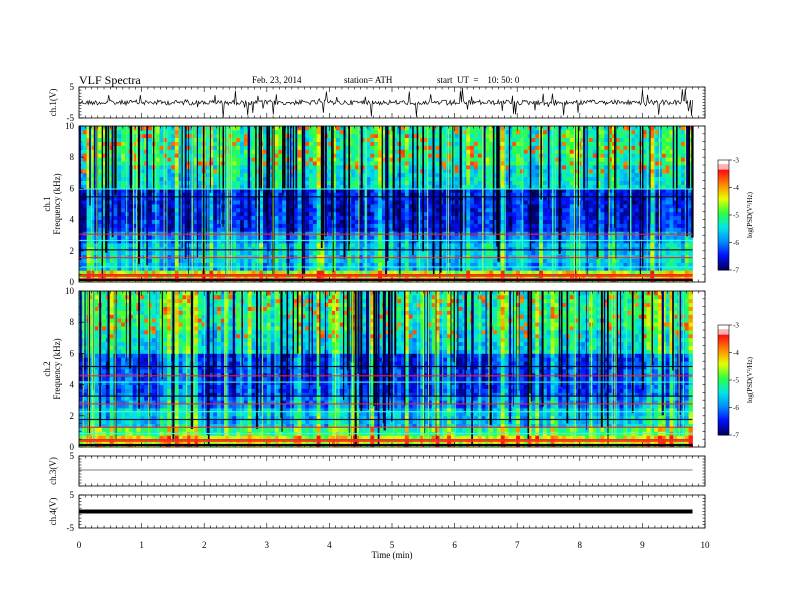 This screenshot has height=612, width=792. Describe the element at coordinates (386, 511) in the screenshot. I see `ch4-waveform-line` at that location.